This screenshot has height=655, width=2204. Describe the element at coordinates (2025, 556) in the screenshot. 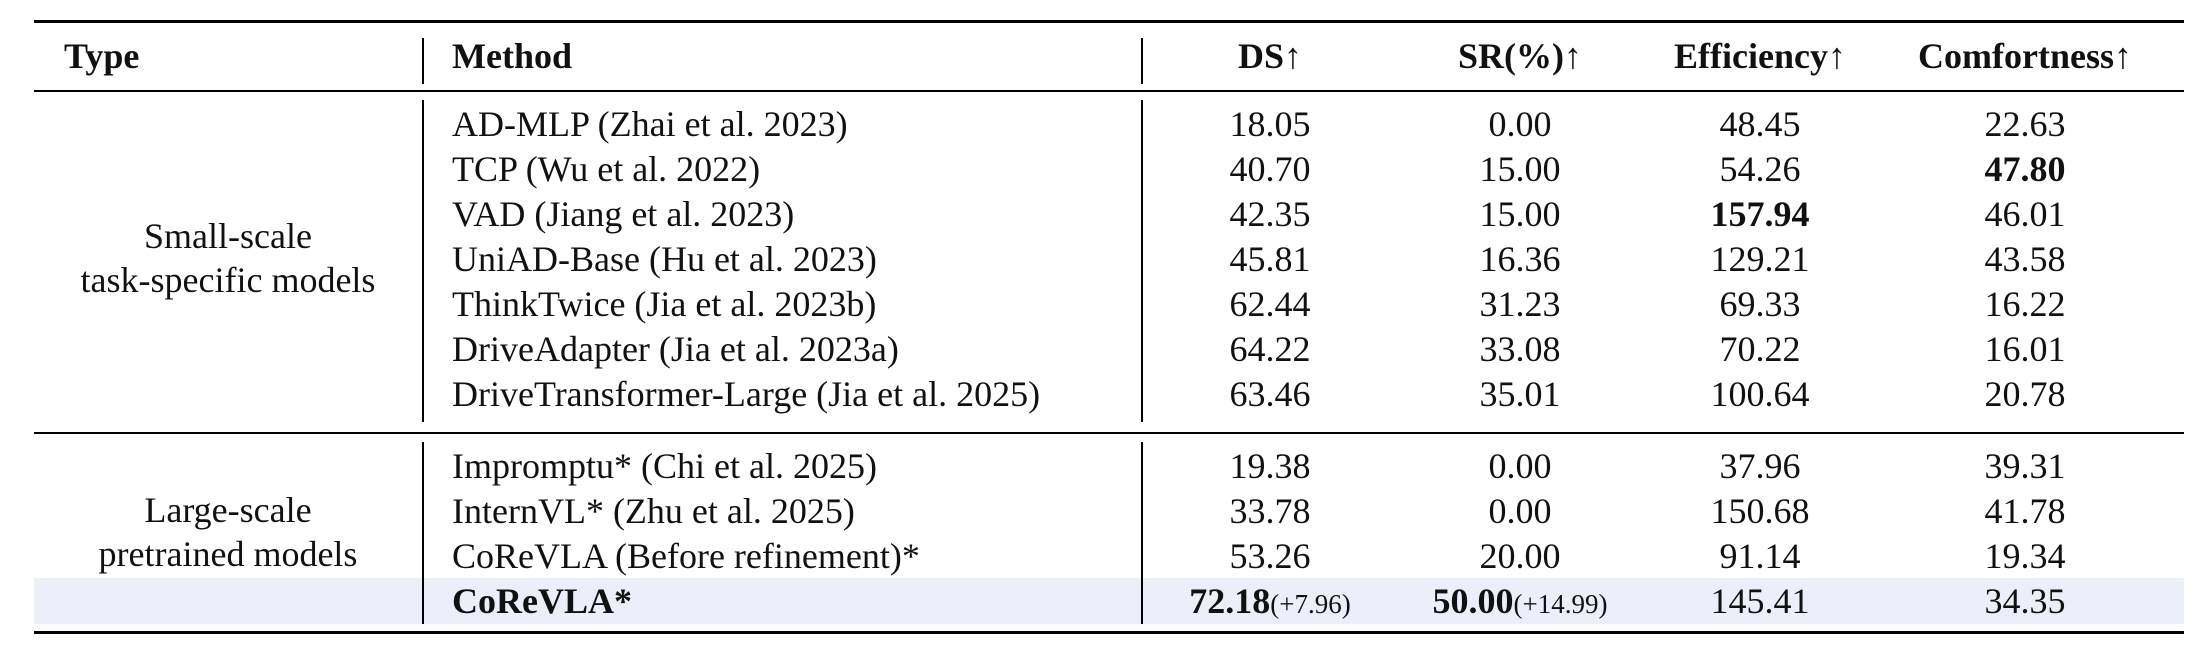

I see `table-row-comfortness: 19.34` at that location.